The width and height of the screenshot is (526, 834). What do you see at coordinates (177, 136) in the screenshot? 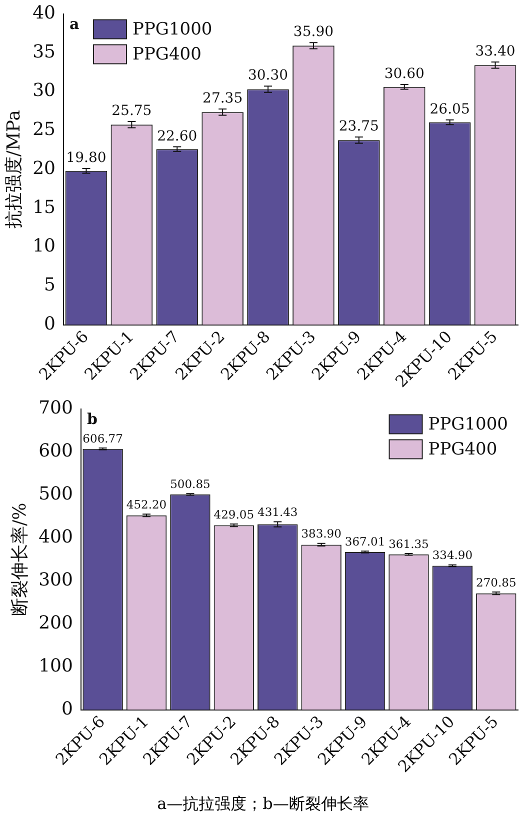
I see `data-label: 22.60` at bounding box center [177, 136].